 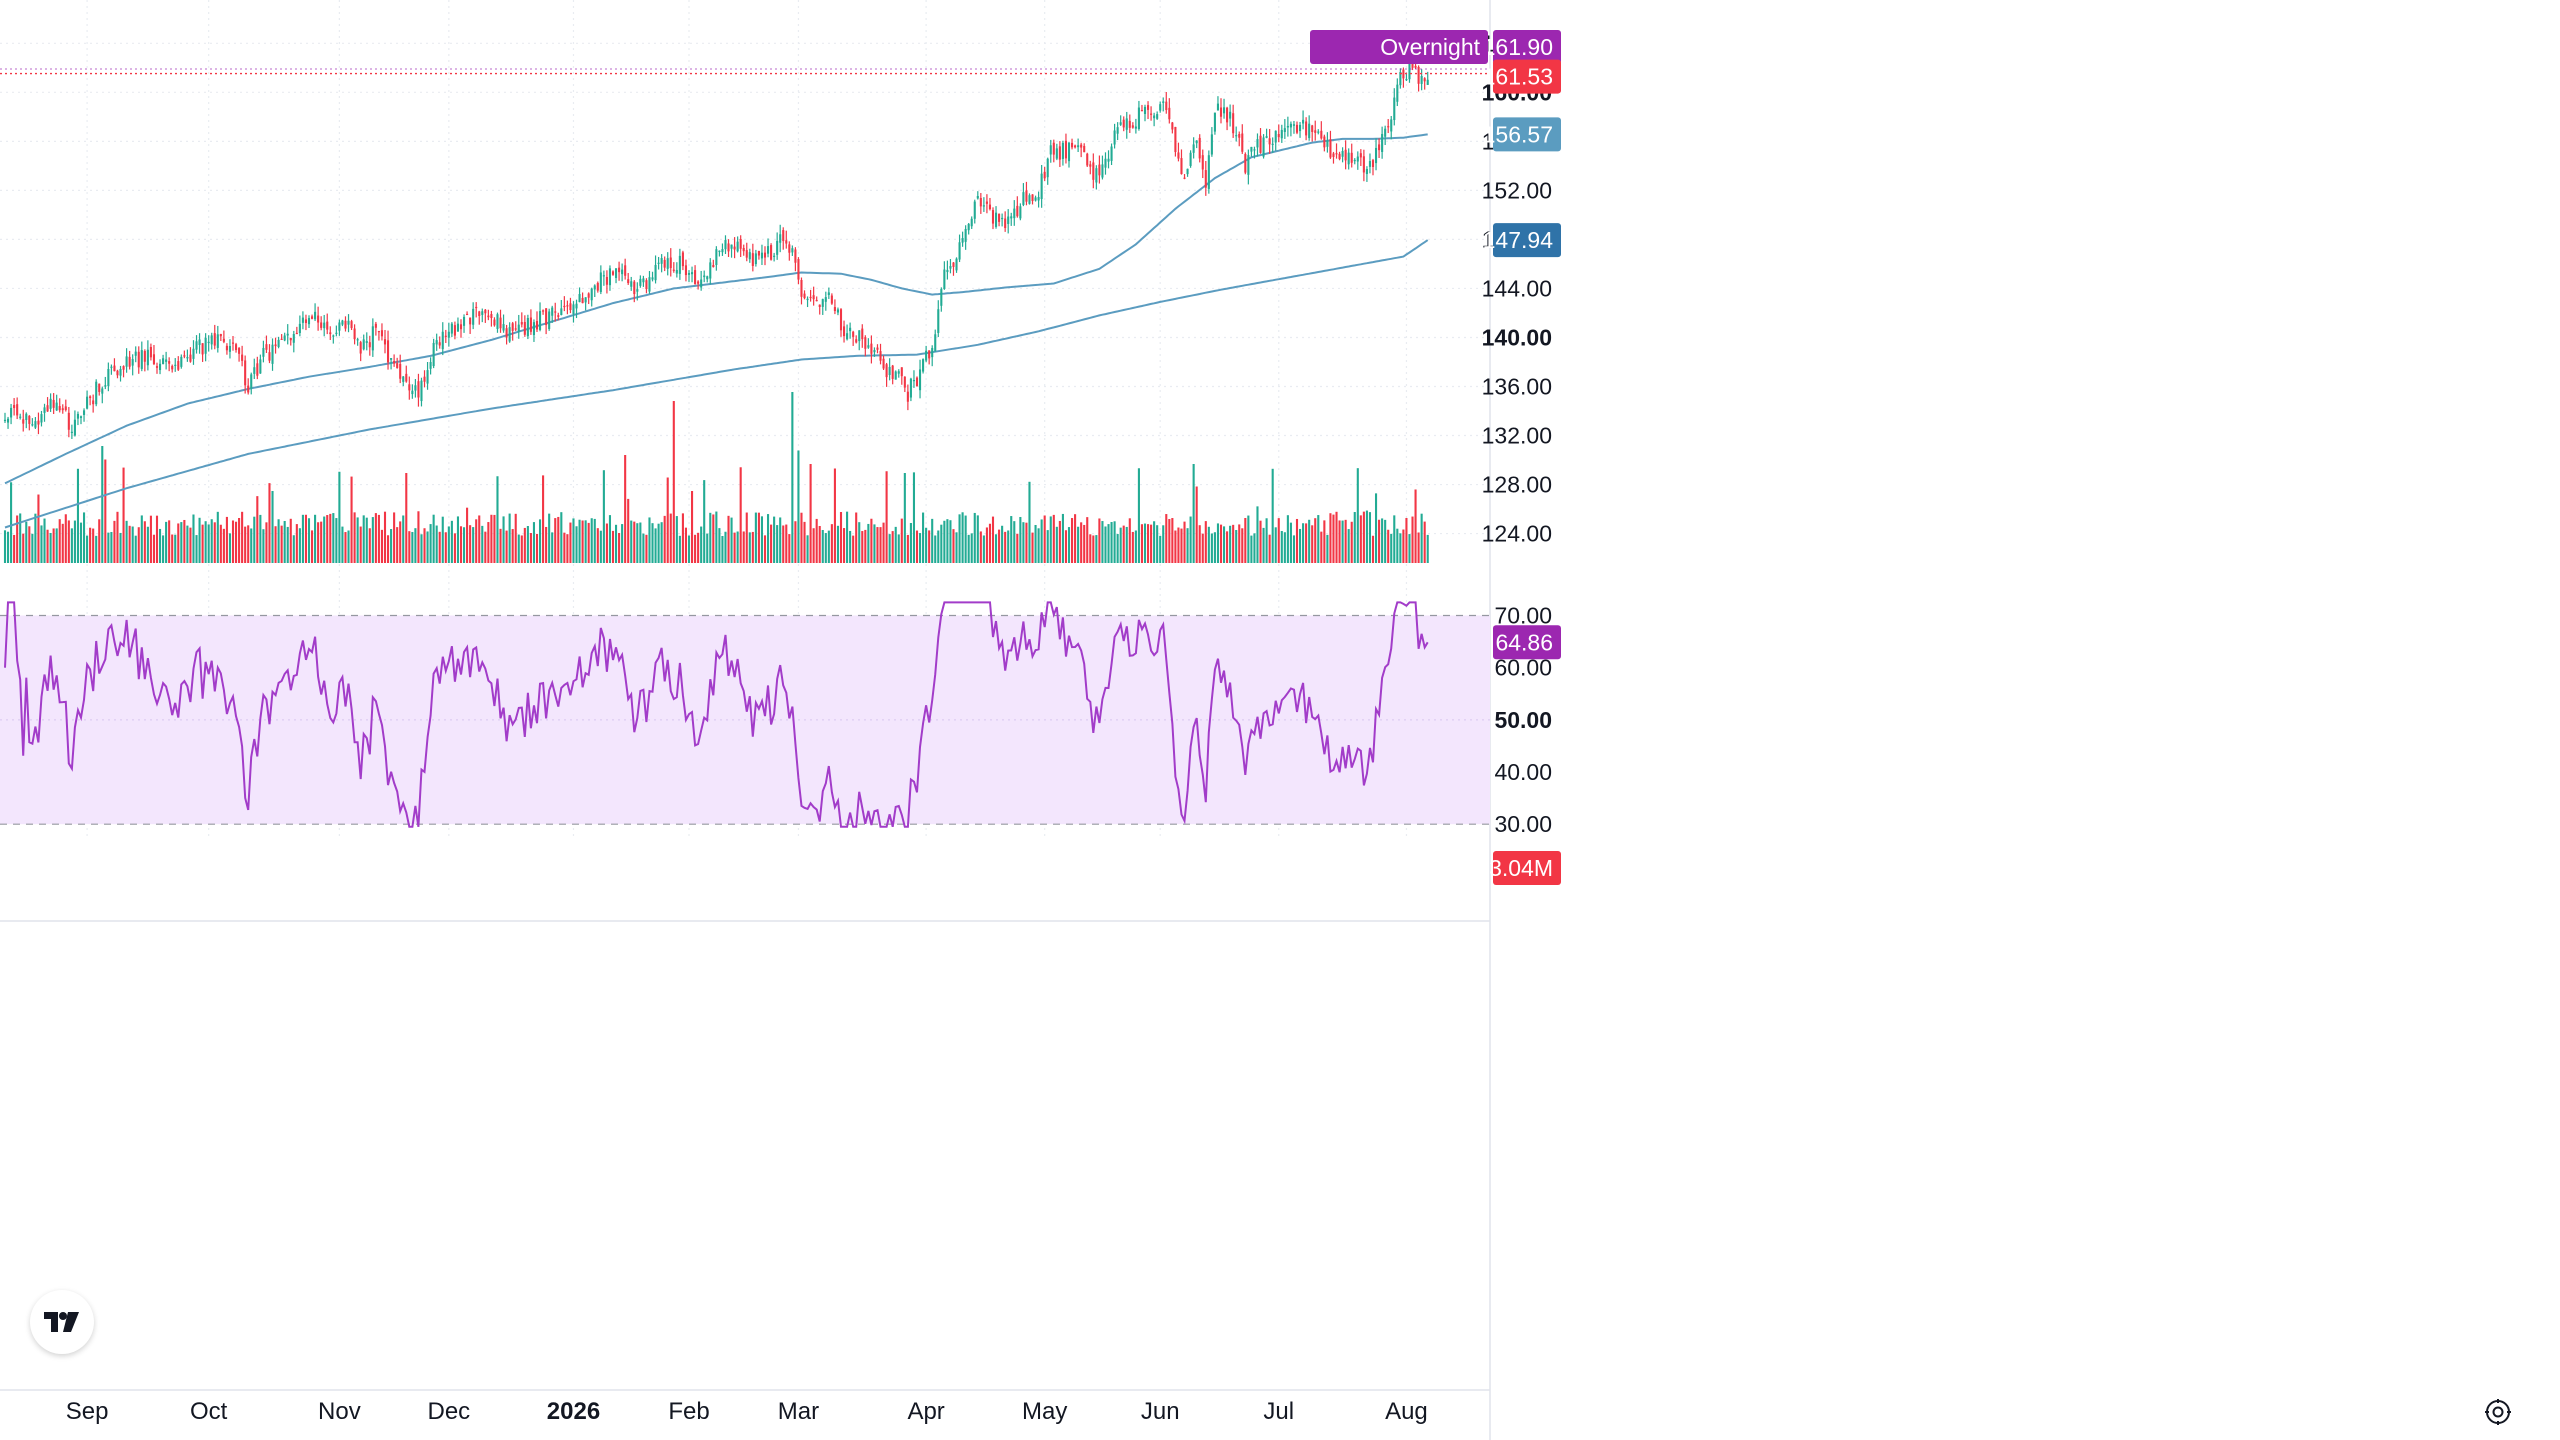 I want to click on time-tick-label: Apr, so click(x=925, y=1411).